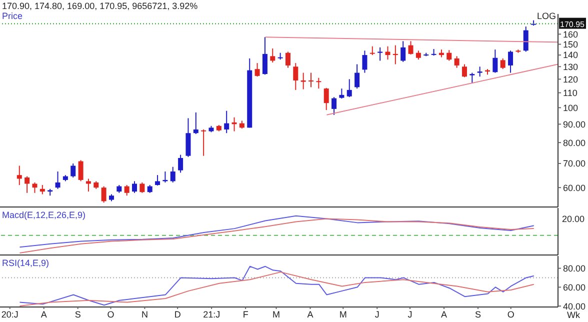 This screenshot has height=322, width=588. I want to click on y-tick-label: 130, so click(570, 67).